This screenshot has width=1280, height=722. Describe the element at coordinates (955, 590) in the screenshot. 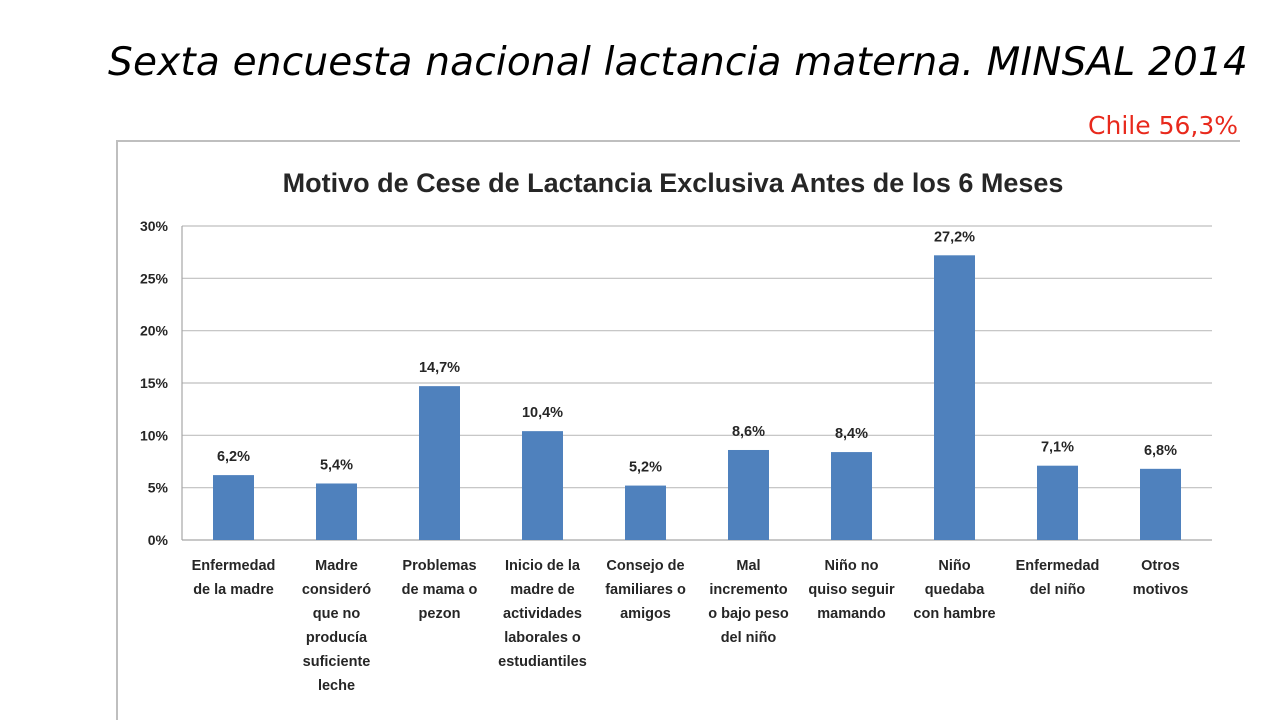

I see `category-label: quedaba` at that location.